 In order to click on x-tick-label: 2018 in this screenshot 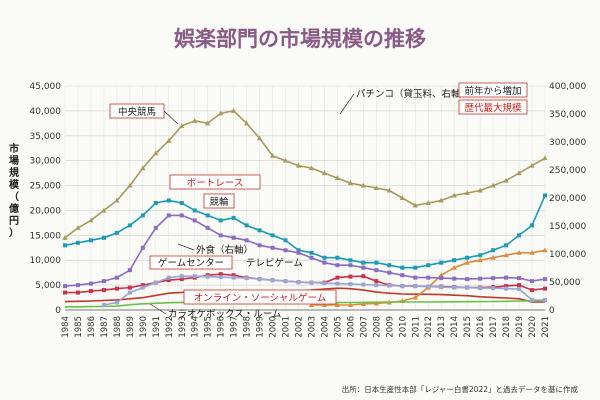, I will do `click(507, 327)`.